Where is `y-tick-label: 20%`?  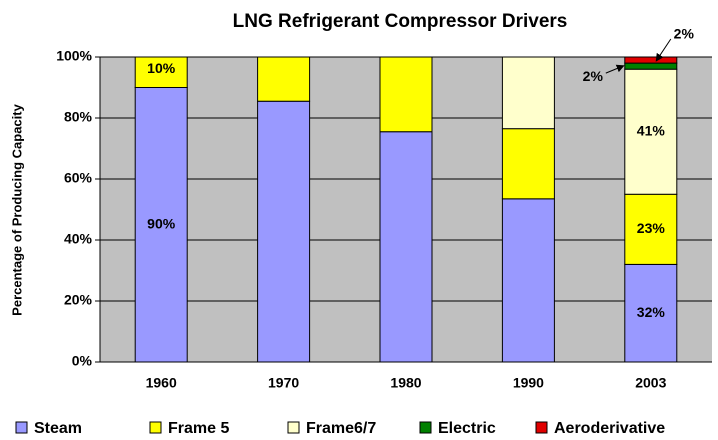
y-tick-label: 20% is located at coordinates (78, 300).